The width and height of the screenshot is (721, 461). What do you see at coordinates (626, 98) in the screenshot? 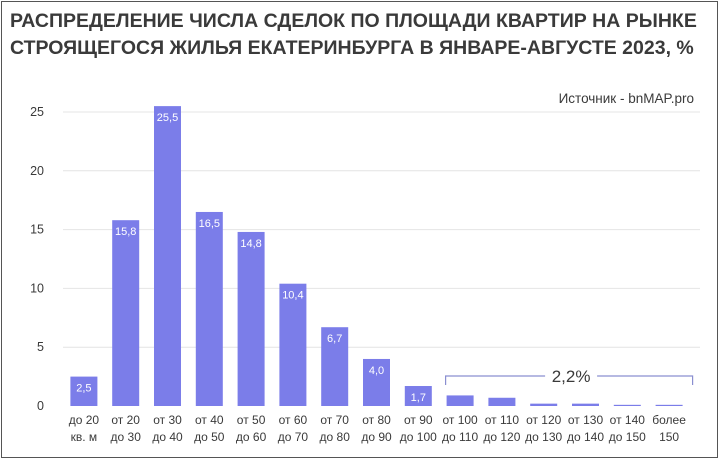
I see `source-note: Источник - bnMAP.pro` at bounding box center [626, 98].